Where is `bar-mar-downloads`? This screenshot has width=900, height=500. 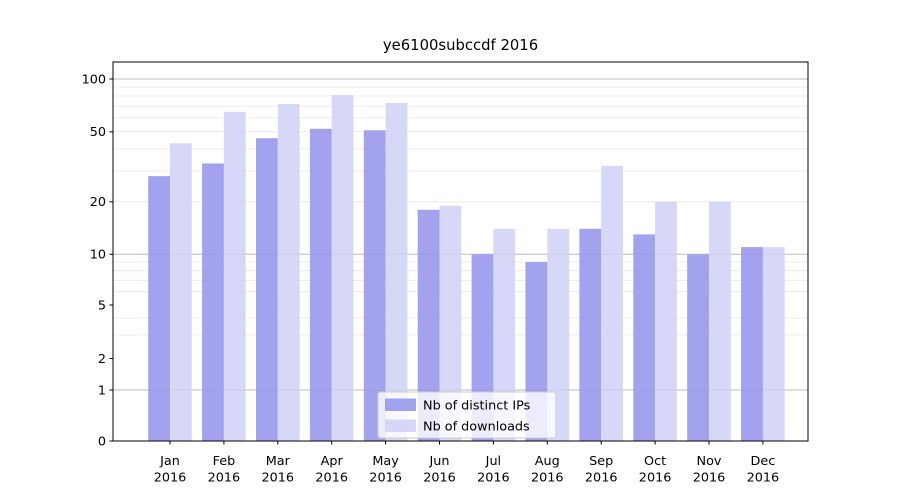 bar-mar-downloads is located at coordinates (288, 272).